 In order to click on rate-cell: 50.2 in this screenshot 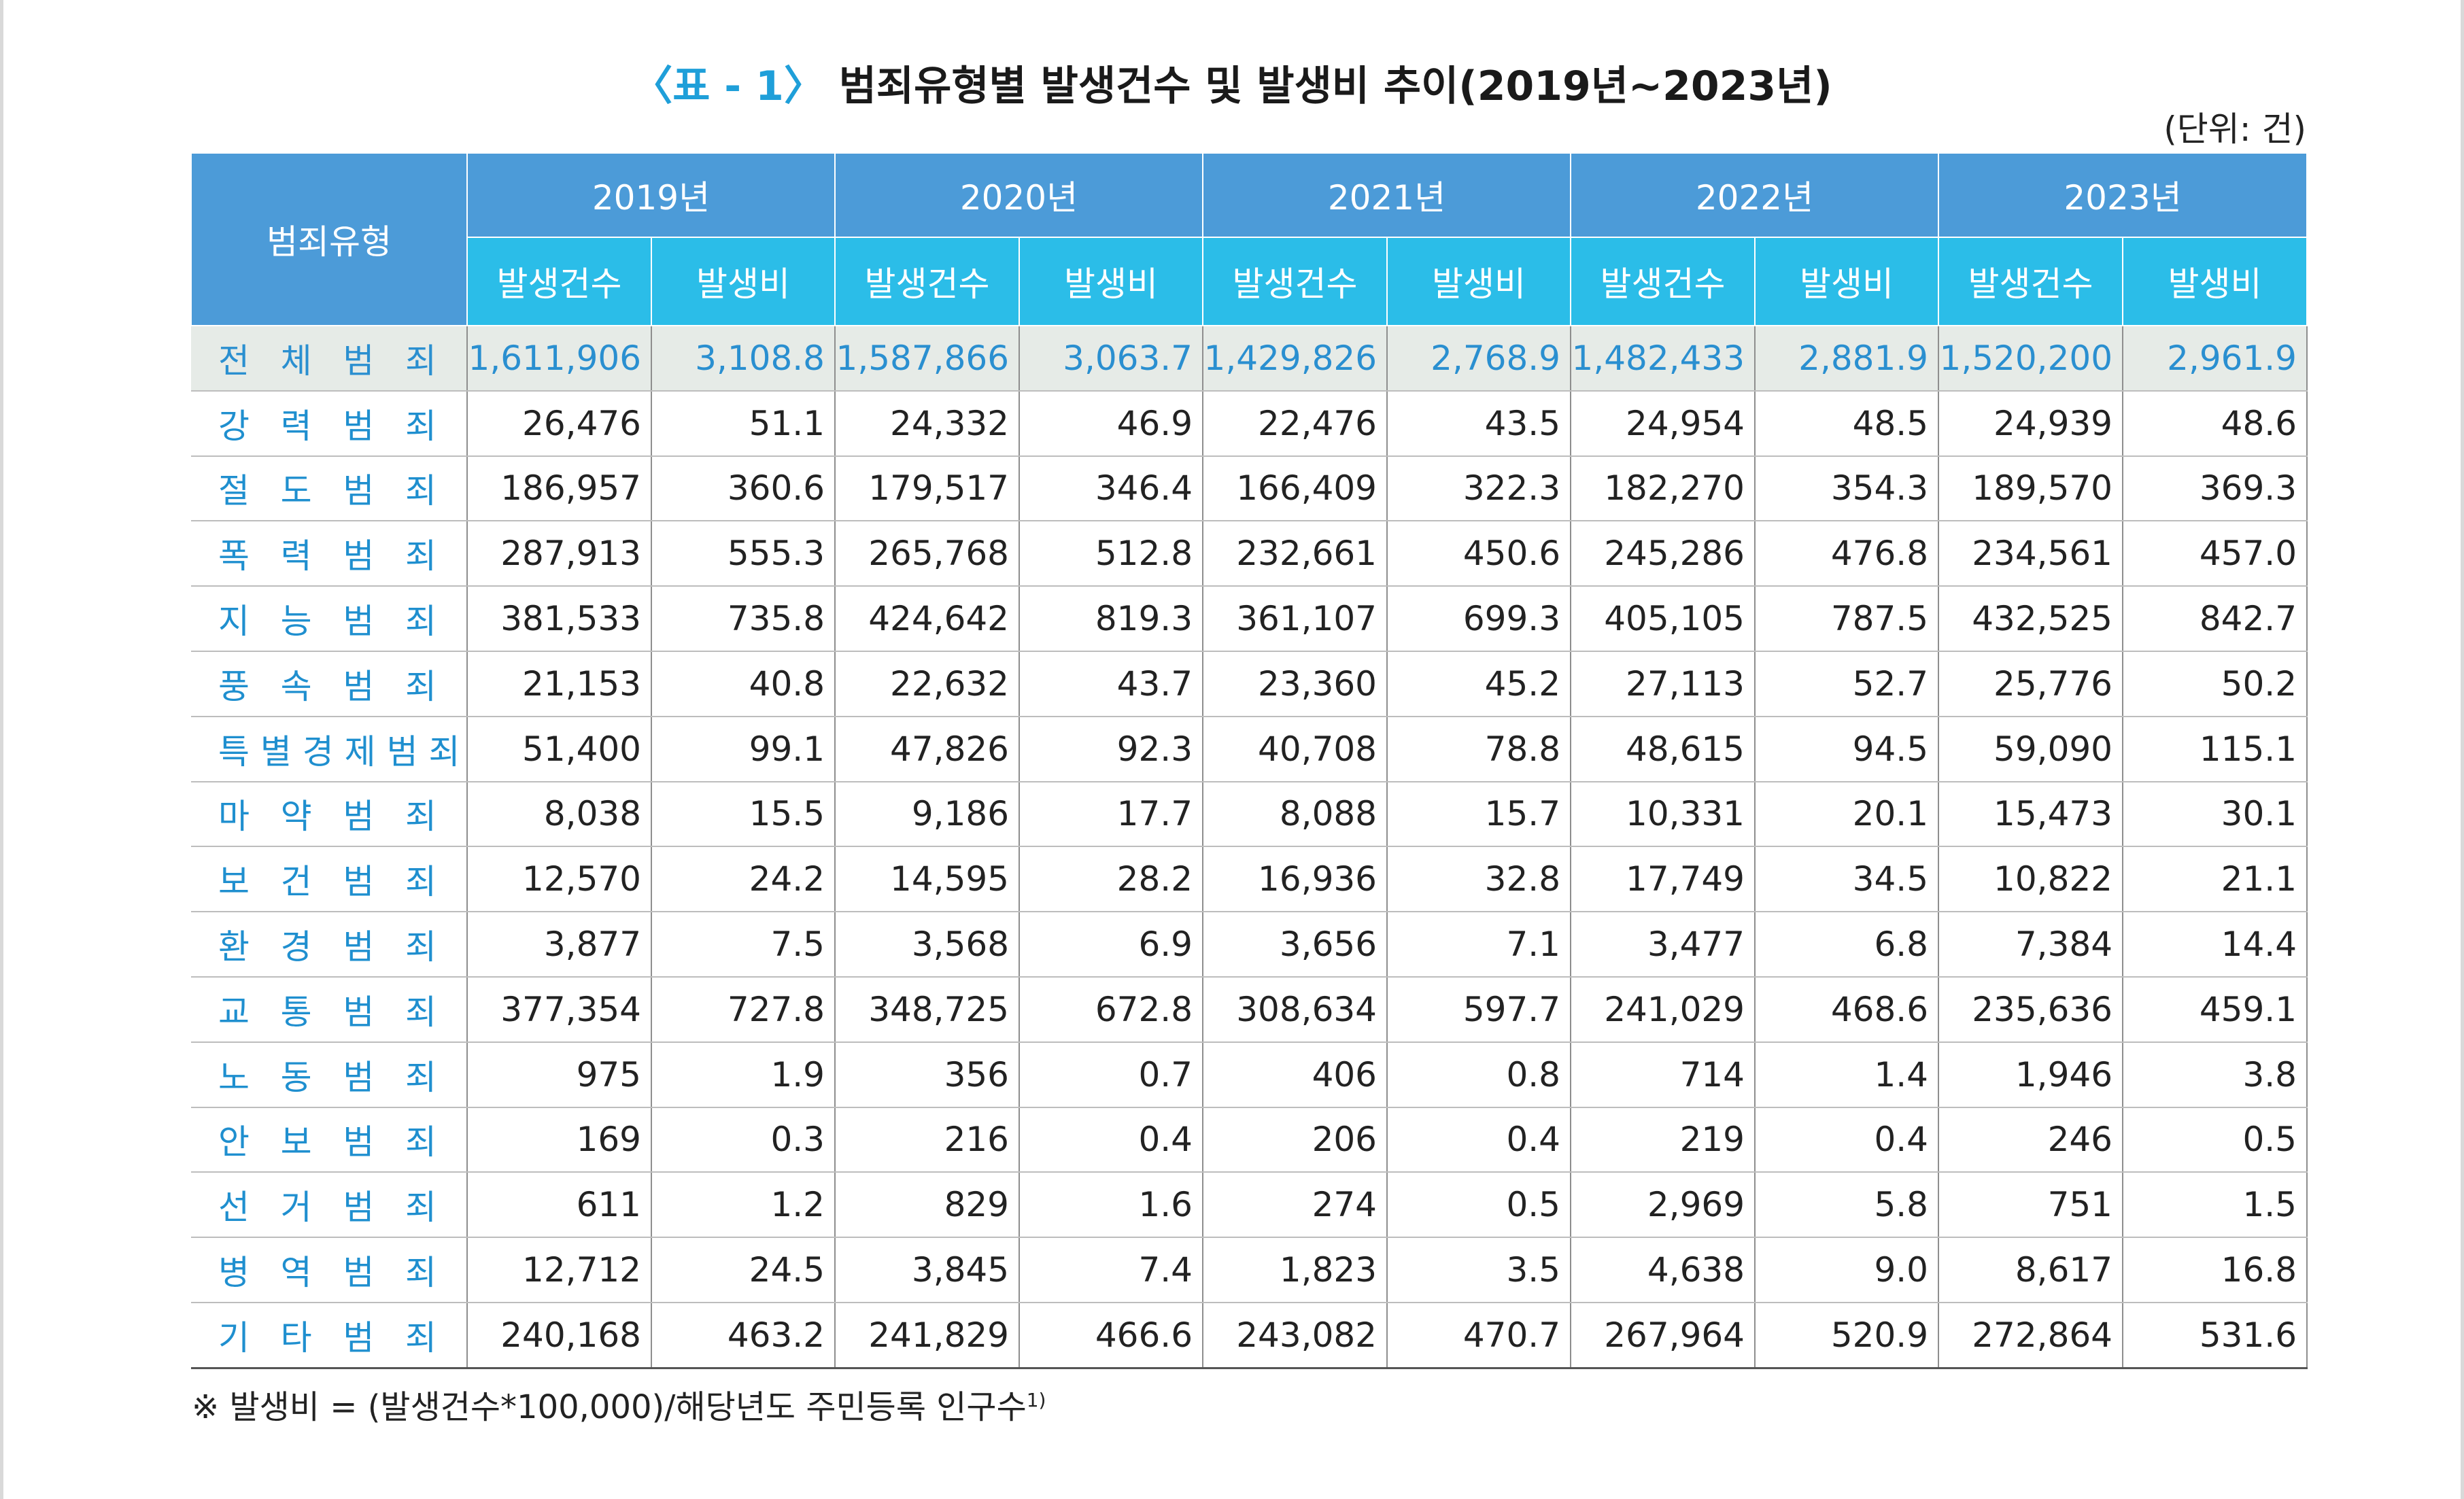, I will do `click(2215, 683)`.